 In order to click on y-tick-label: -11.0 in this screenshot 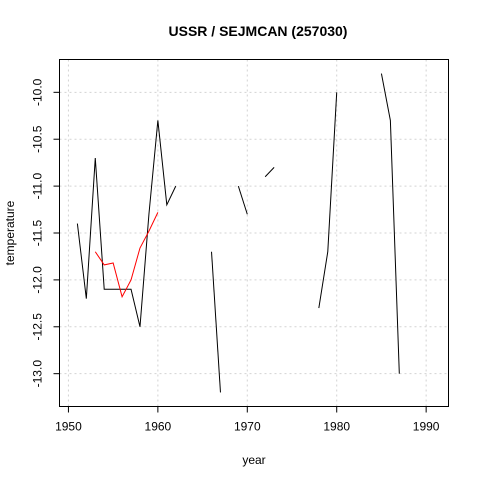, I will do `click(38, 186)`.